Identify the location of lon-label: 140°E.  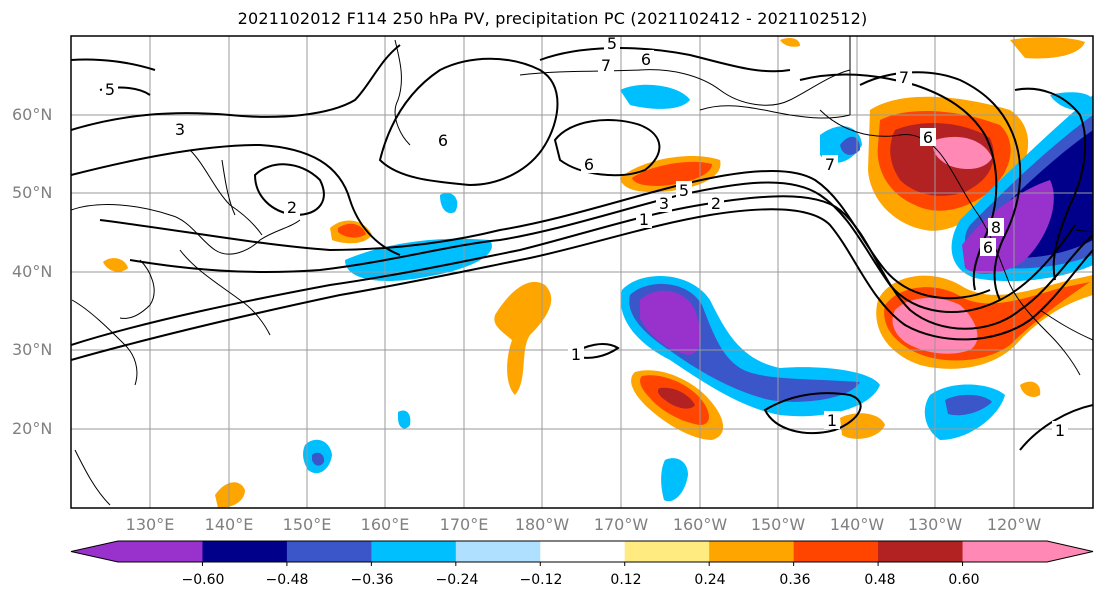
(229, 524).